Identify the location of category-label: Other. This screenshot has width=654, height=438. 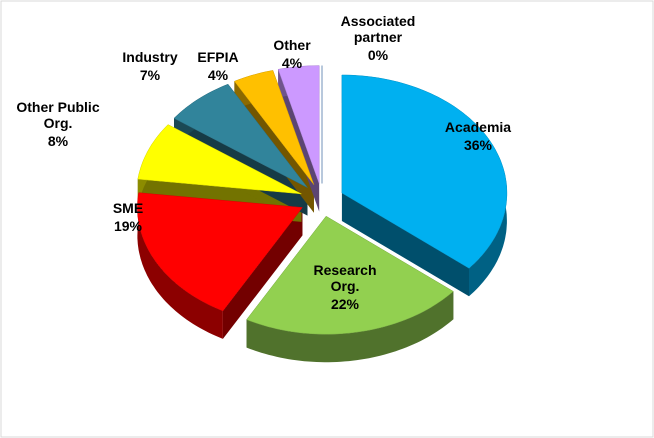
(292, 45).